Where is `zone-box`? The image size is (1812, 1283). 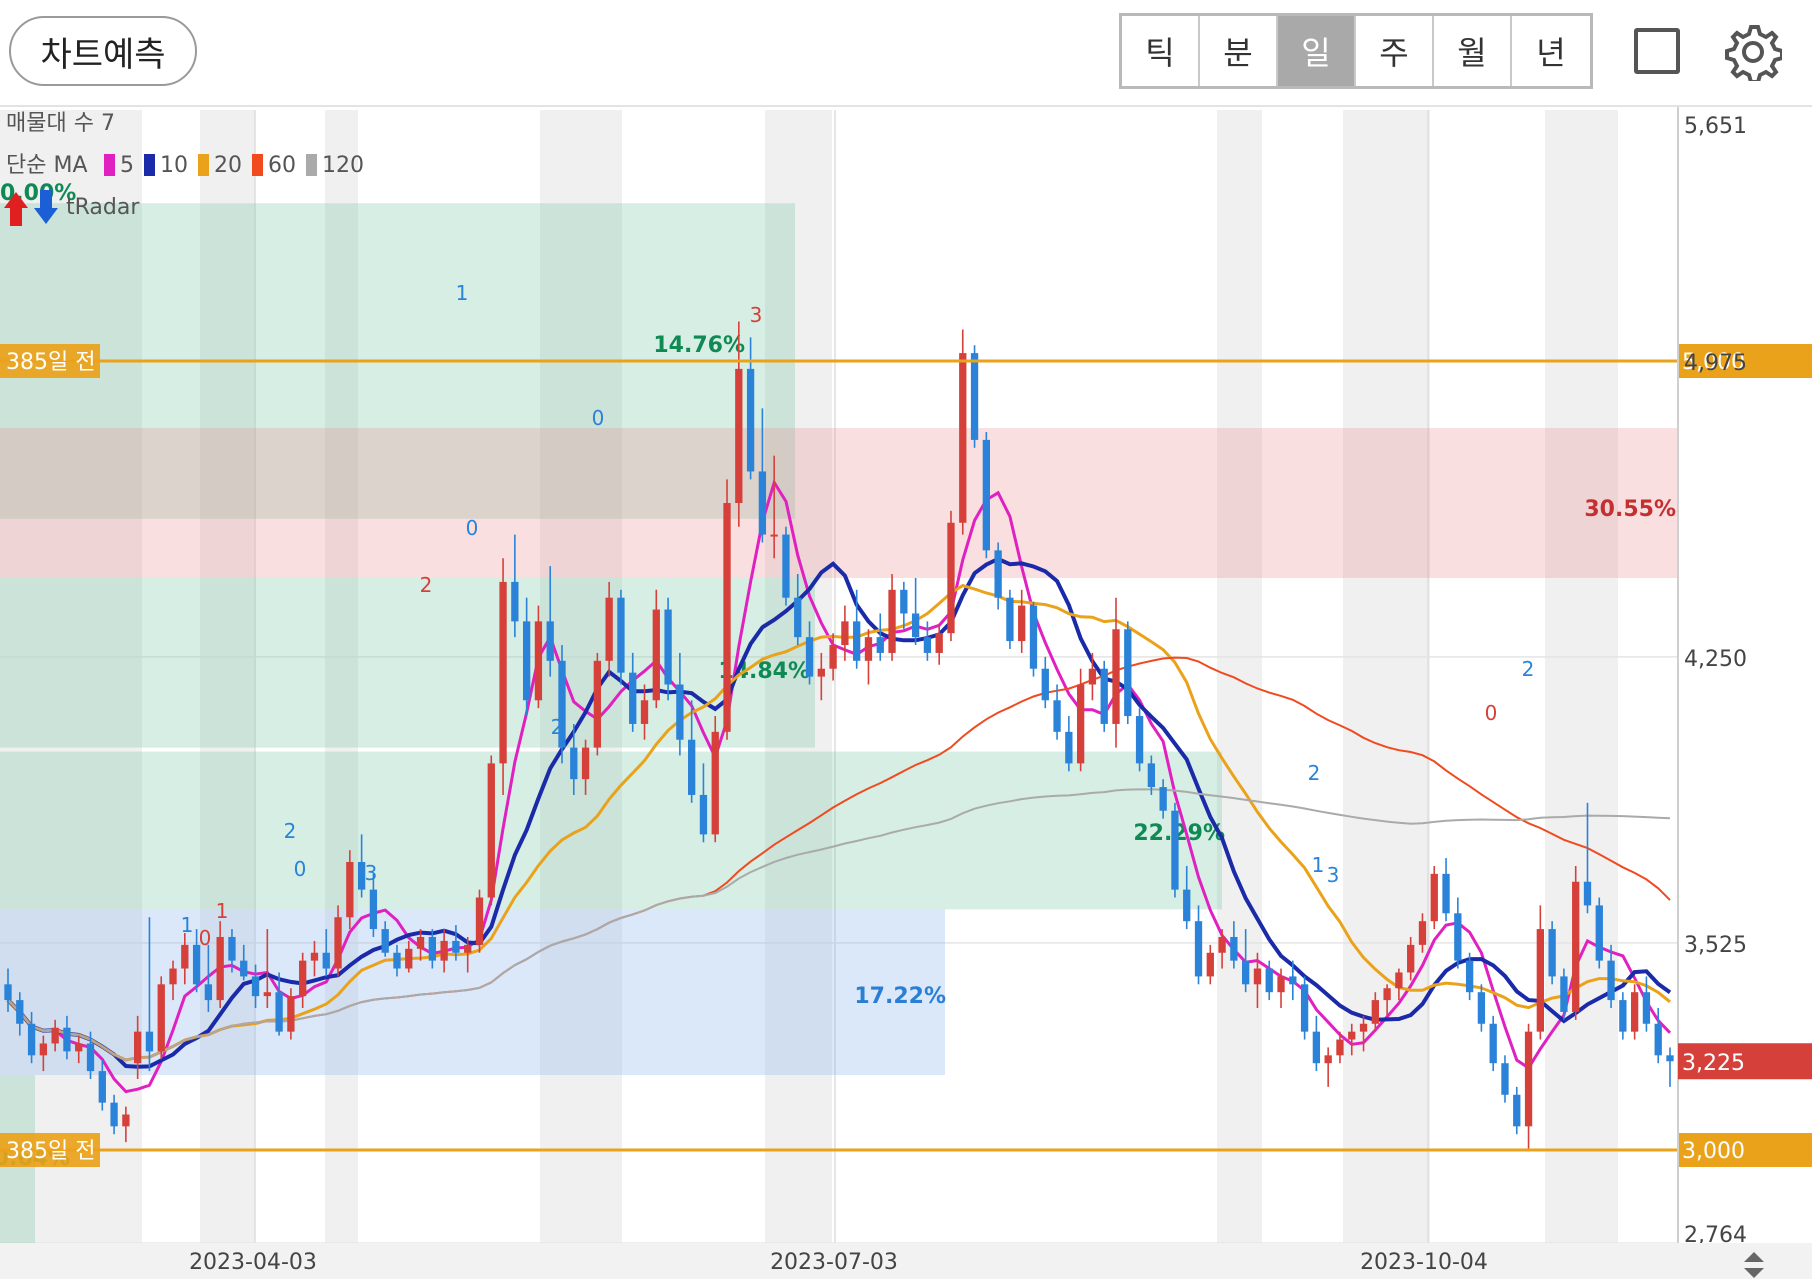 zone-box is located at coordinates (472, 992).